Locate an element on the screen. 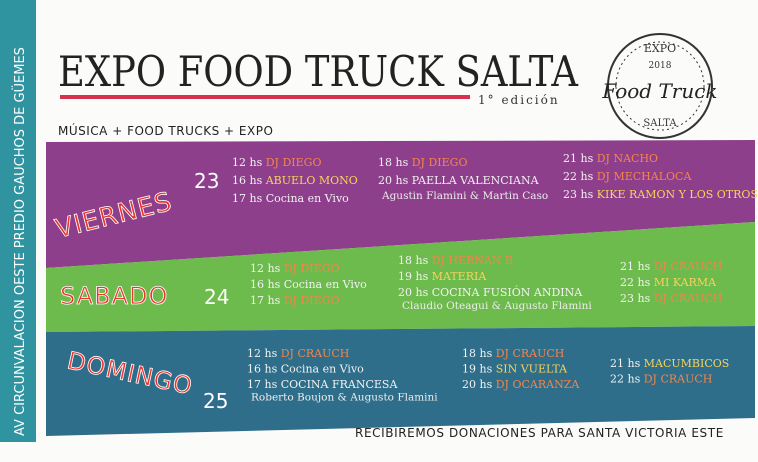 The width and height of the screenshot is (758, 462). schedule-entry: 19 hs MATERIA is located at coordinates (442, 276).